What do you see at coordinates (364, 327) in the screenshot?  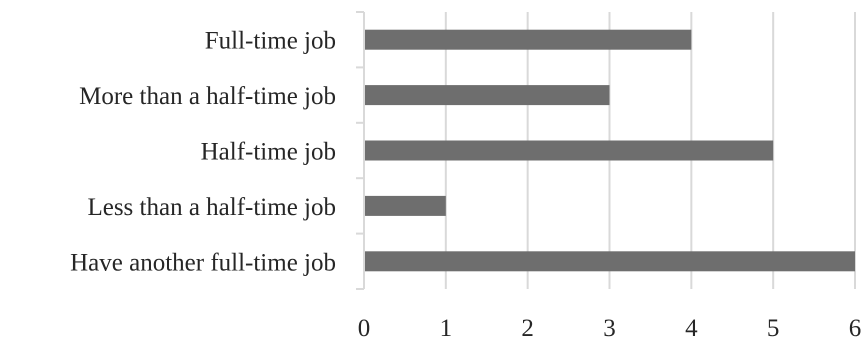 I see `x-tick-label-0: 0` at bounding box center [364, 327].